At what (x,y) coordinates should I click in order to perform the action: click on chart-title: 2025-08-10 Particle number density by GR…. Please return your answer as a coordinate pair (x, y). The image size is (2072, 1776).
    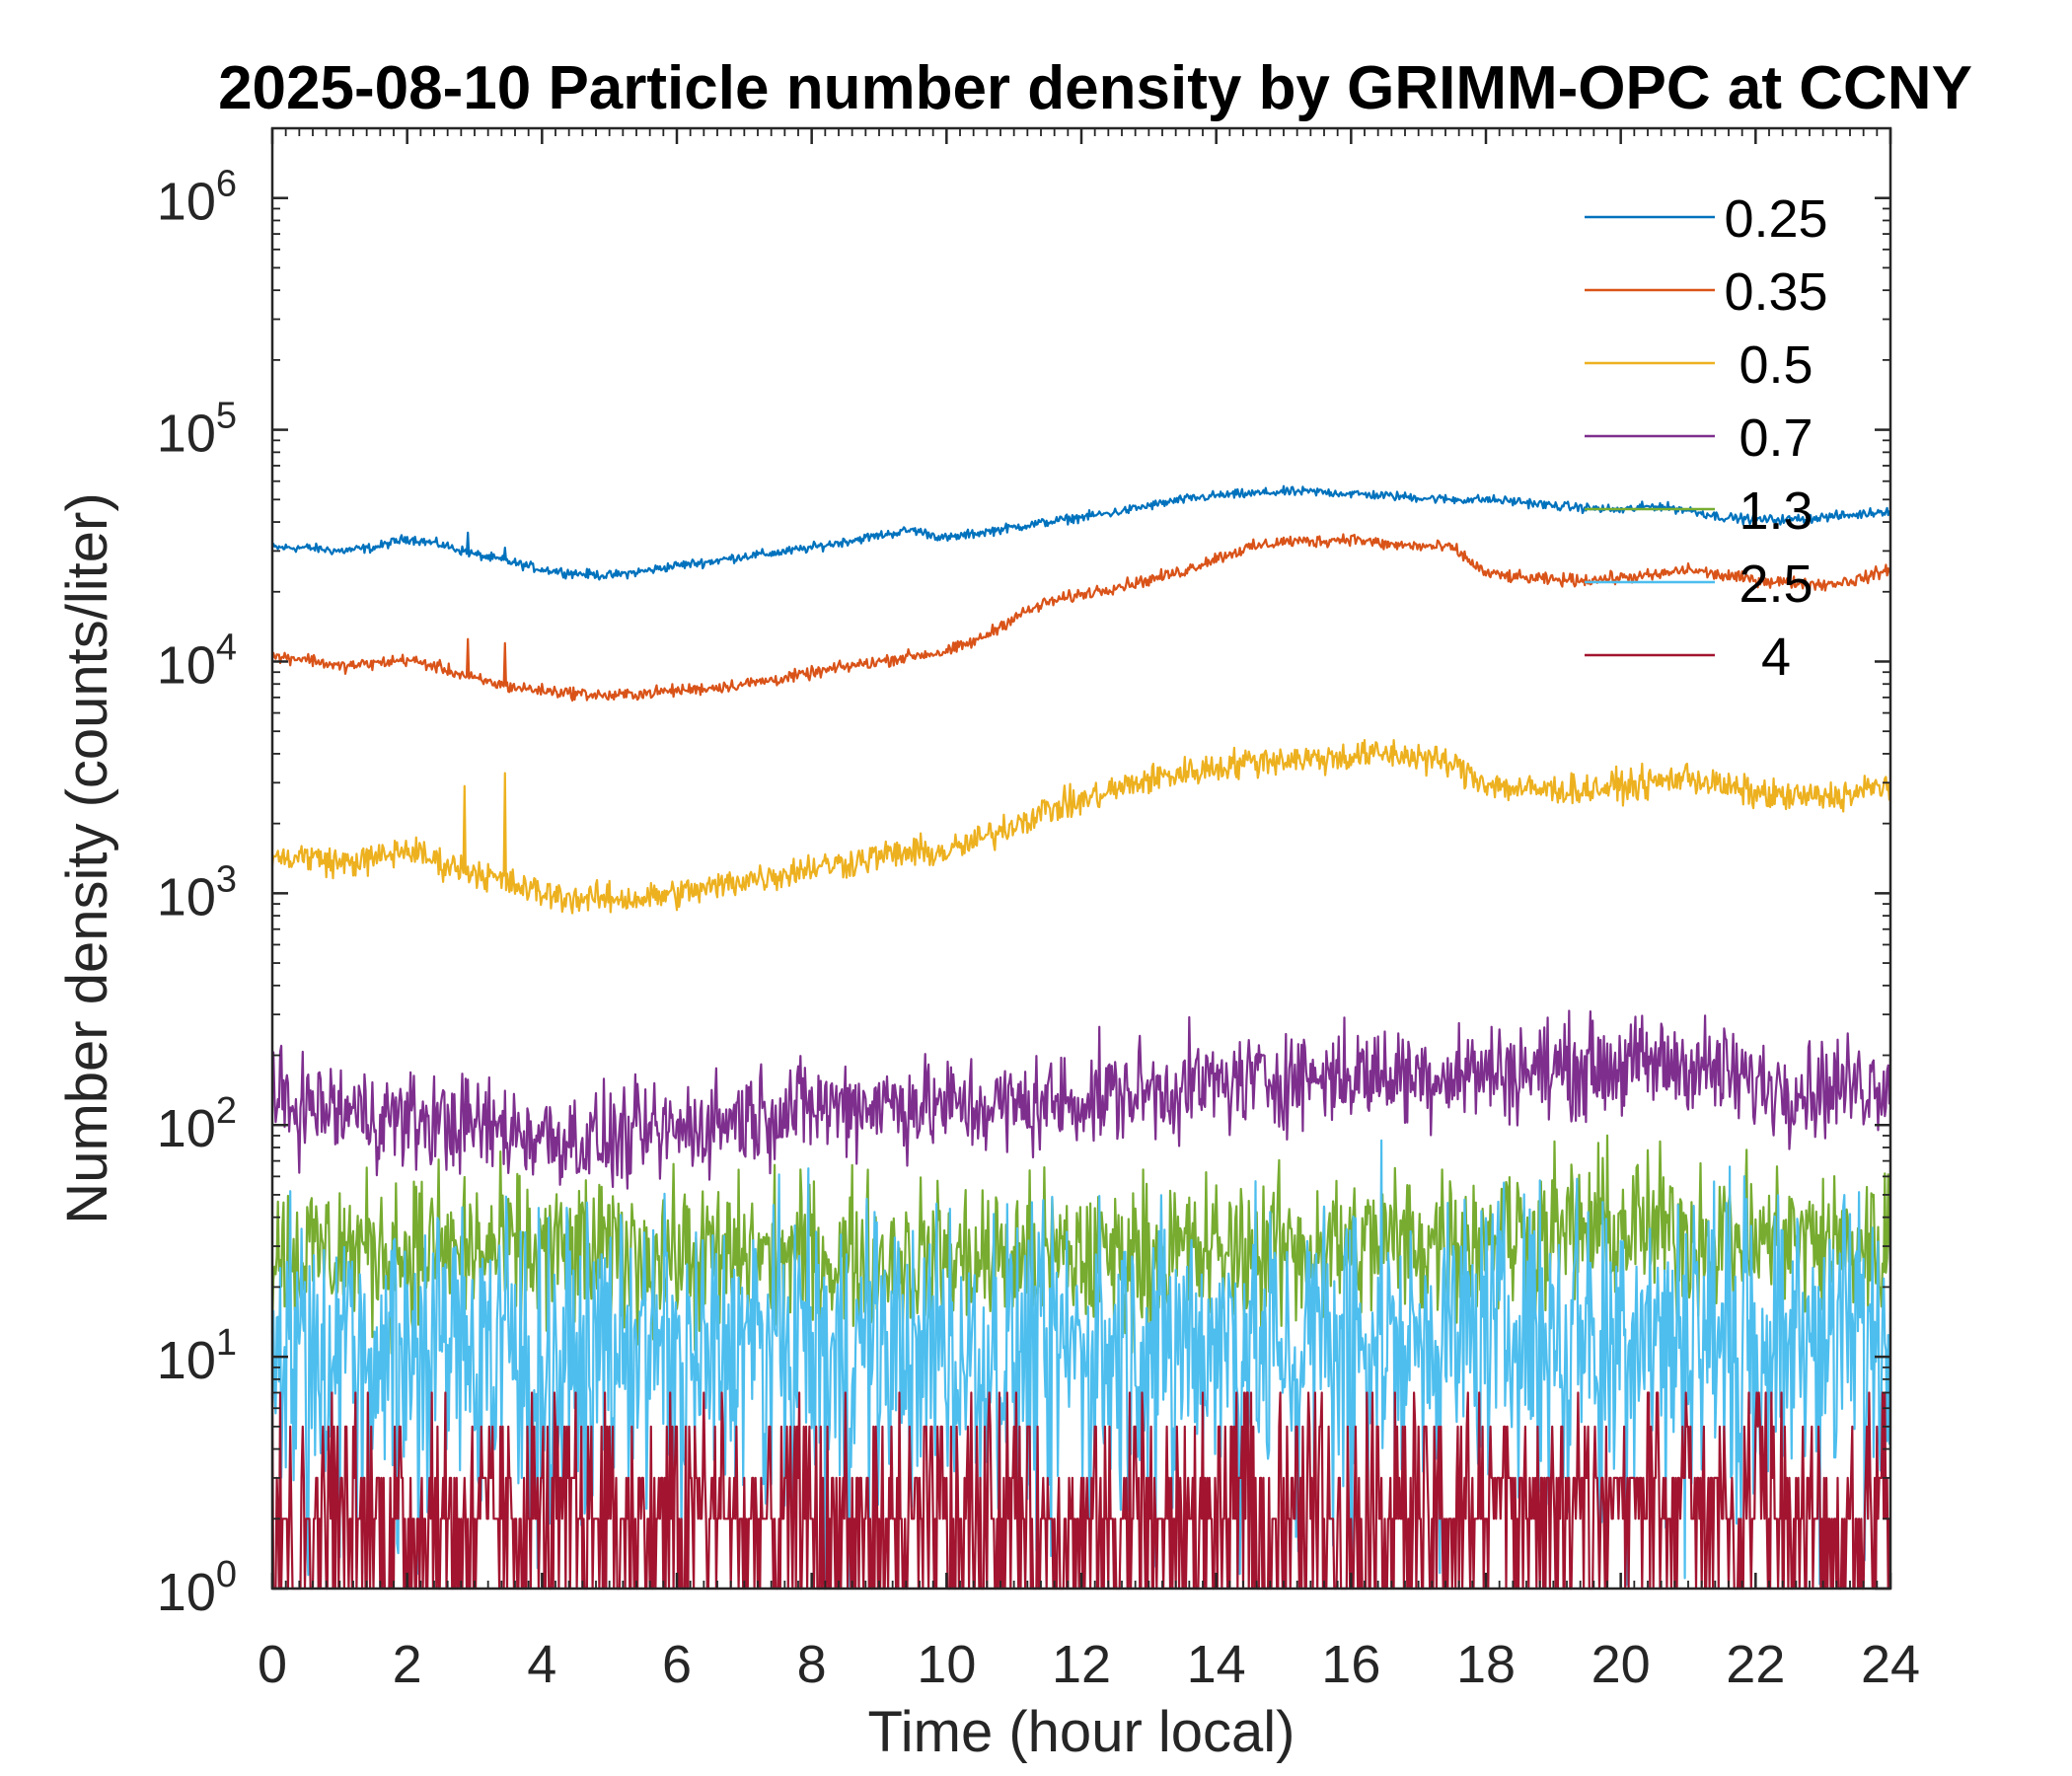
    Looking at the image, I should click on (1095, 88).